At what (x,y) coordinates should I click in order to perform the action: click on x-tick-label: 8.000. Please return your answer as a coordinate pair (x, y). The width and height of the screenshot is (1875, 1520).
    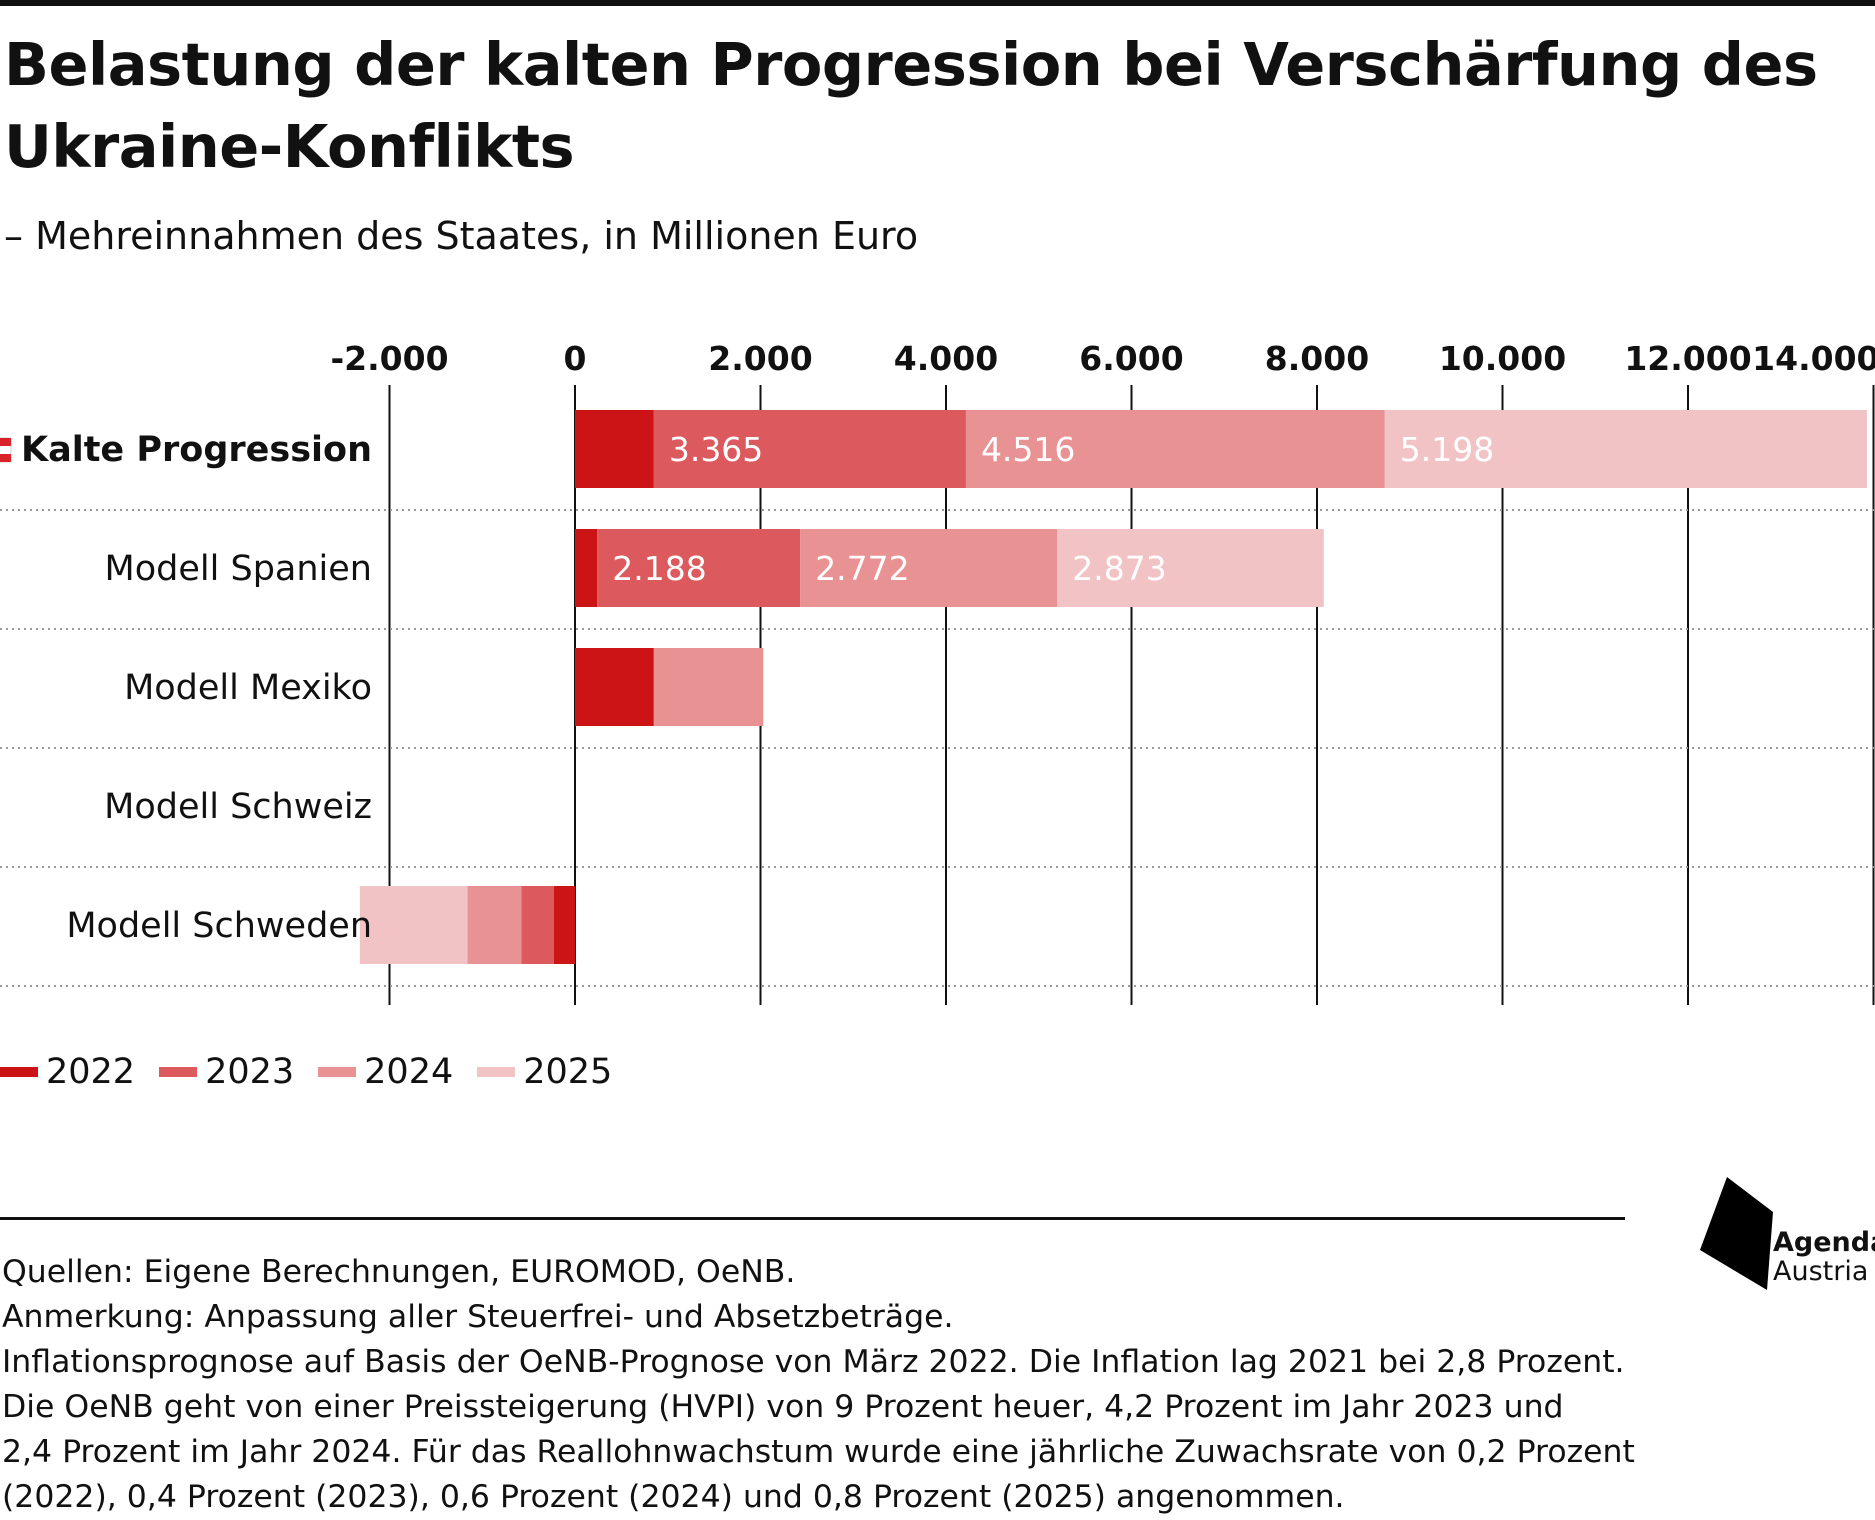
    Looking at the image, I should click on (1317, 358).